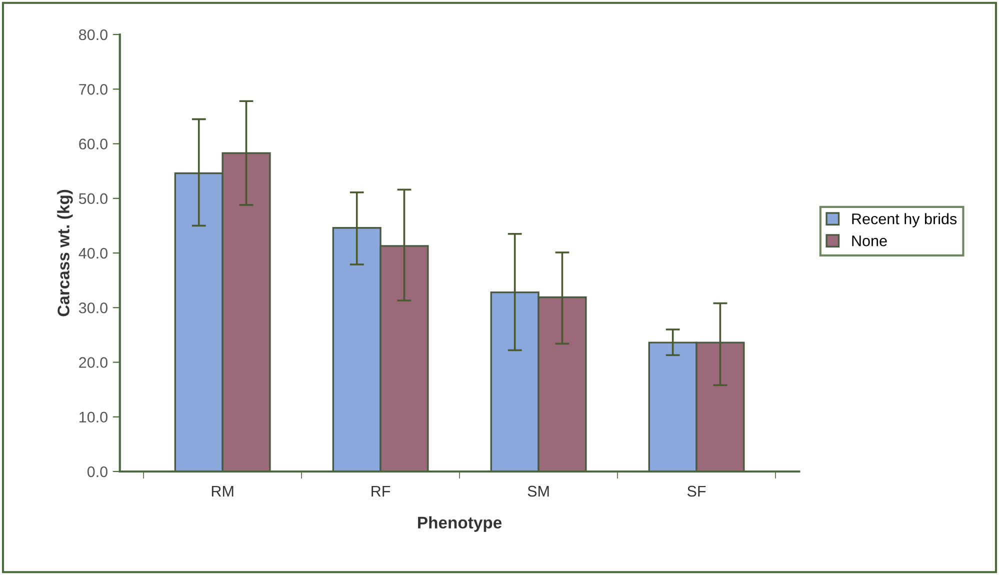 Image resolution: width=999 pixels, height=575 pixels. What do you see at coordinates (97, 472) in the screenshot?
I see `y-tick-label: 0.0` at bounding box center [97, 472].